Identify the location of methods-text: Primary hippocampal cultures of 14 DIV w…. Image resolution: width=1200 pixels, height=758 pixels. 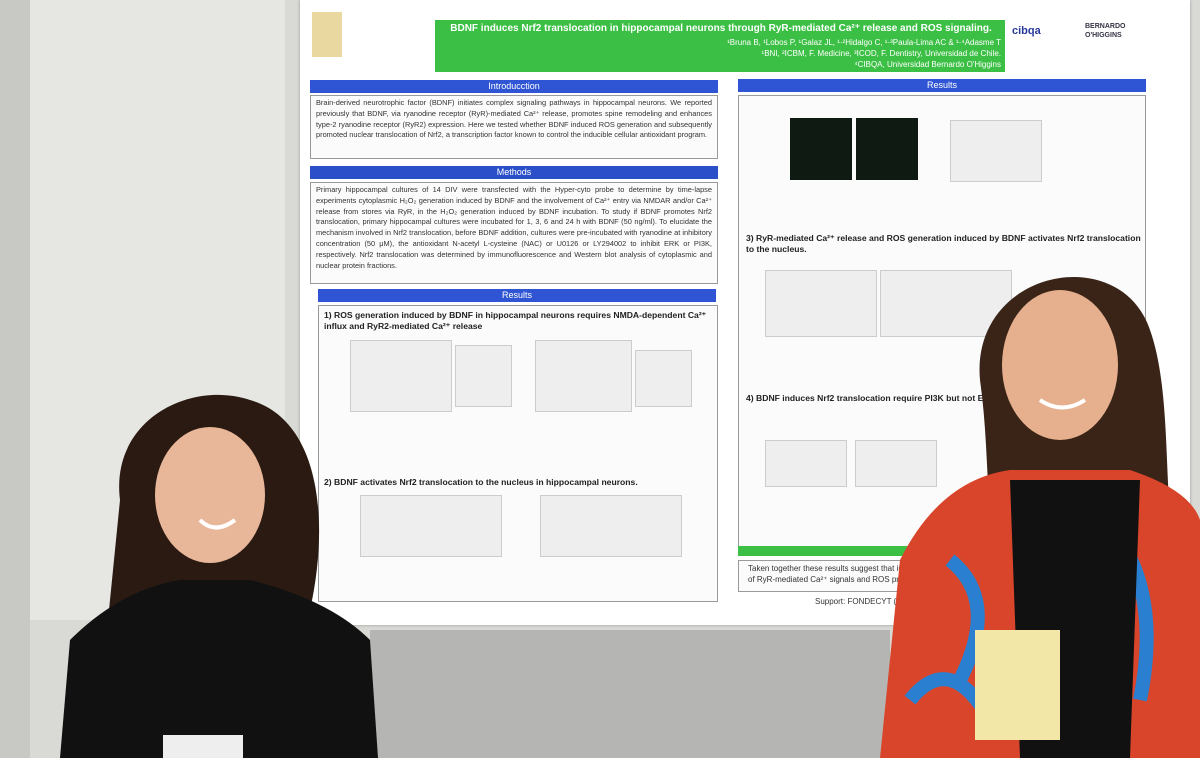
(514, 227).